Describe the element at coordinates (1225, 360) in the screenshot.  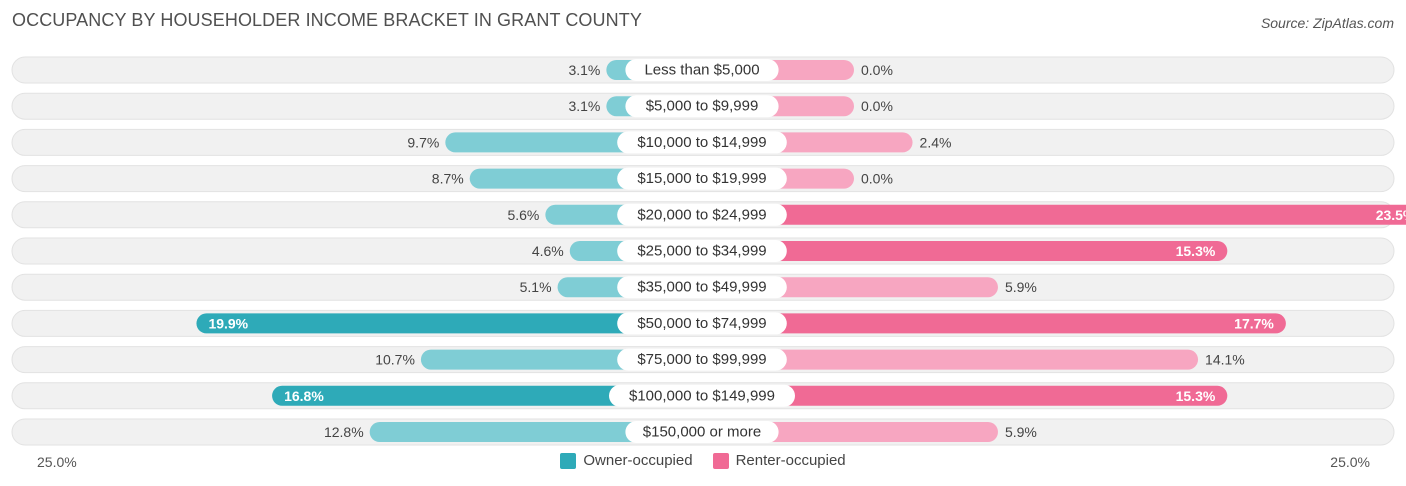
I see `renter-value-label: 14.1%` at that location.